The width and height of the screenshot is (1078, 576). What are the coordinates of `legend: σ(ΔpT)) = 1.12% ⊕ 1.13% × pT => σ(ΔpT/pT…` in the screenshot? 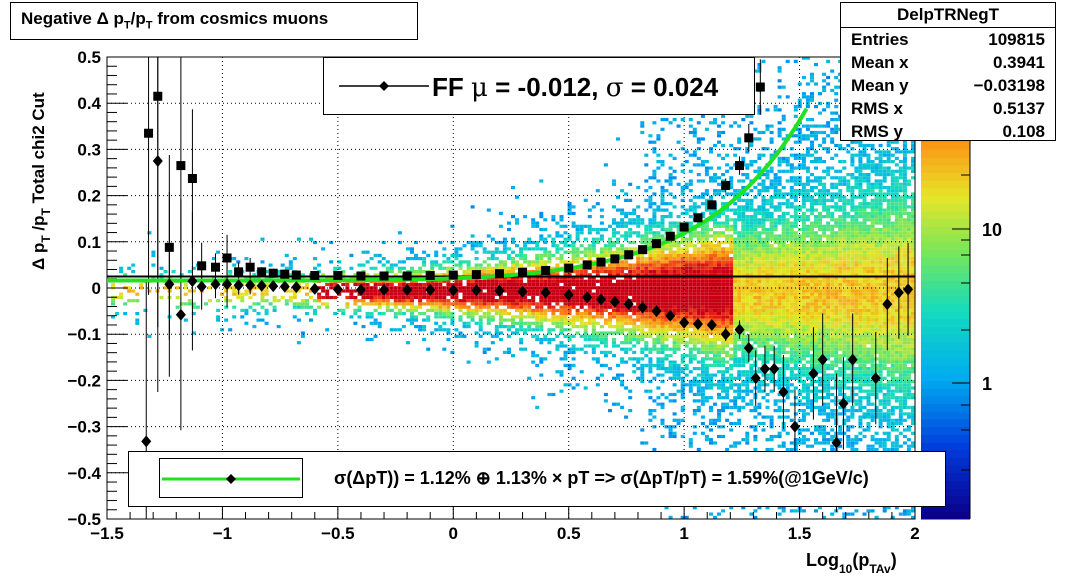 It's located at (537, 479).